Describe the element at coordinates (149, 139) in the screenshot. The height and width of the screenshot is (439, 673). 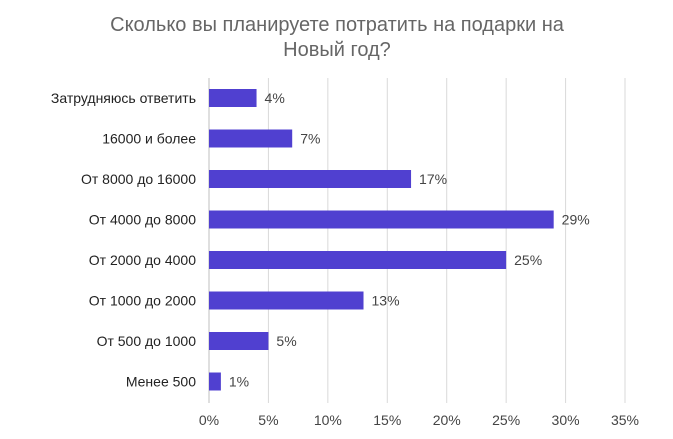
I see `category-label: 16000 и более` at that location.